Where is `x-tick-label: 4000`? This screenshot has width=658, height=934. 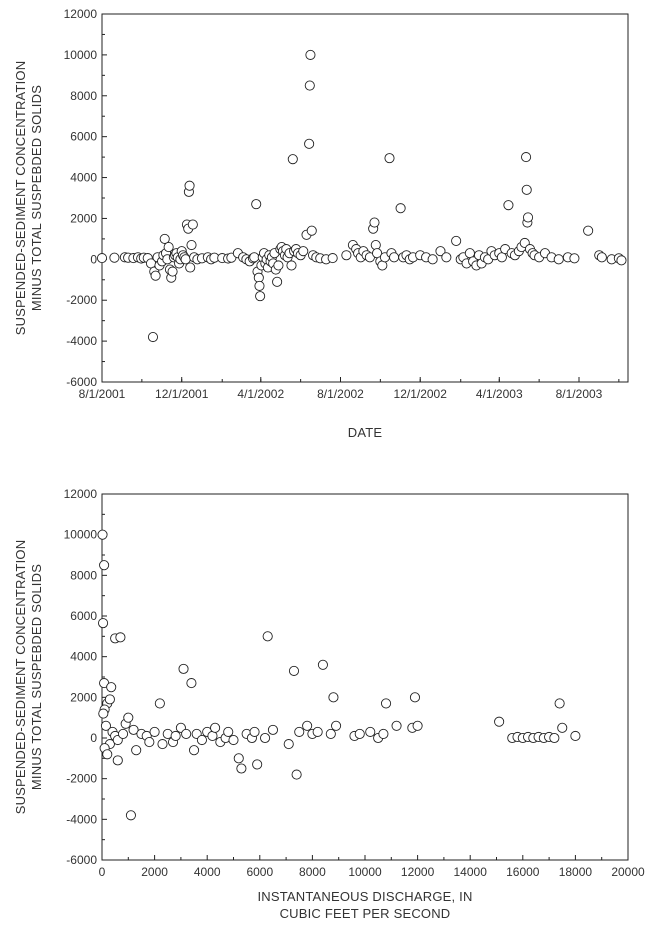
x-tick-label: 4000 is located at coordinates (207, 872).